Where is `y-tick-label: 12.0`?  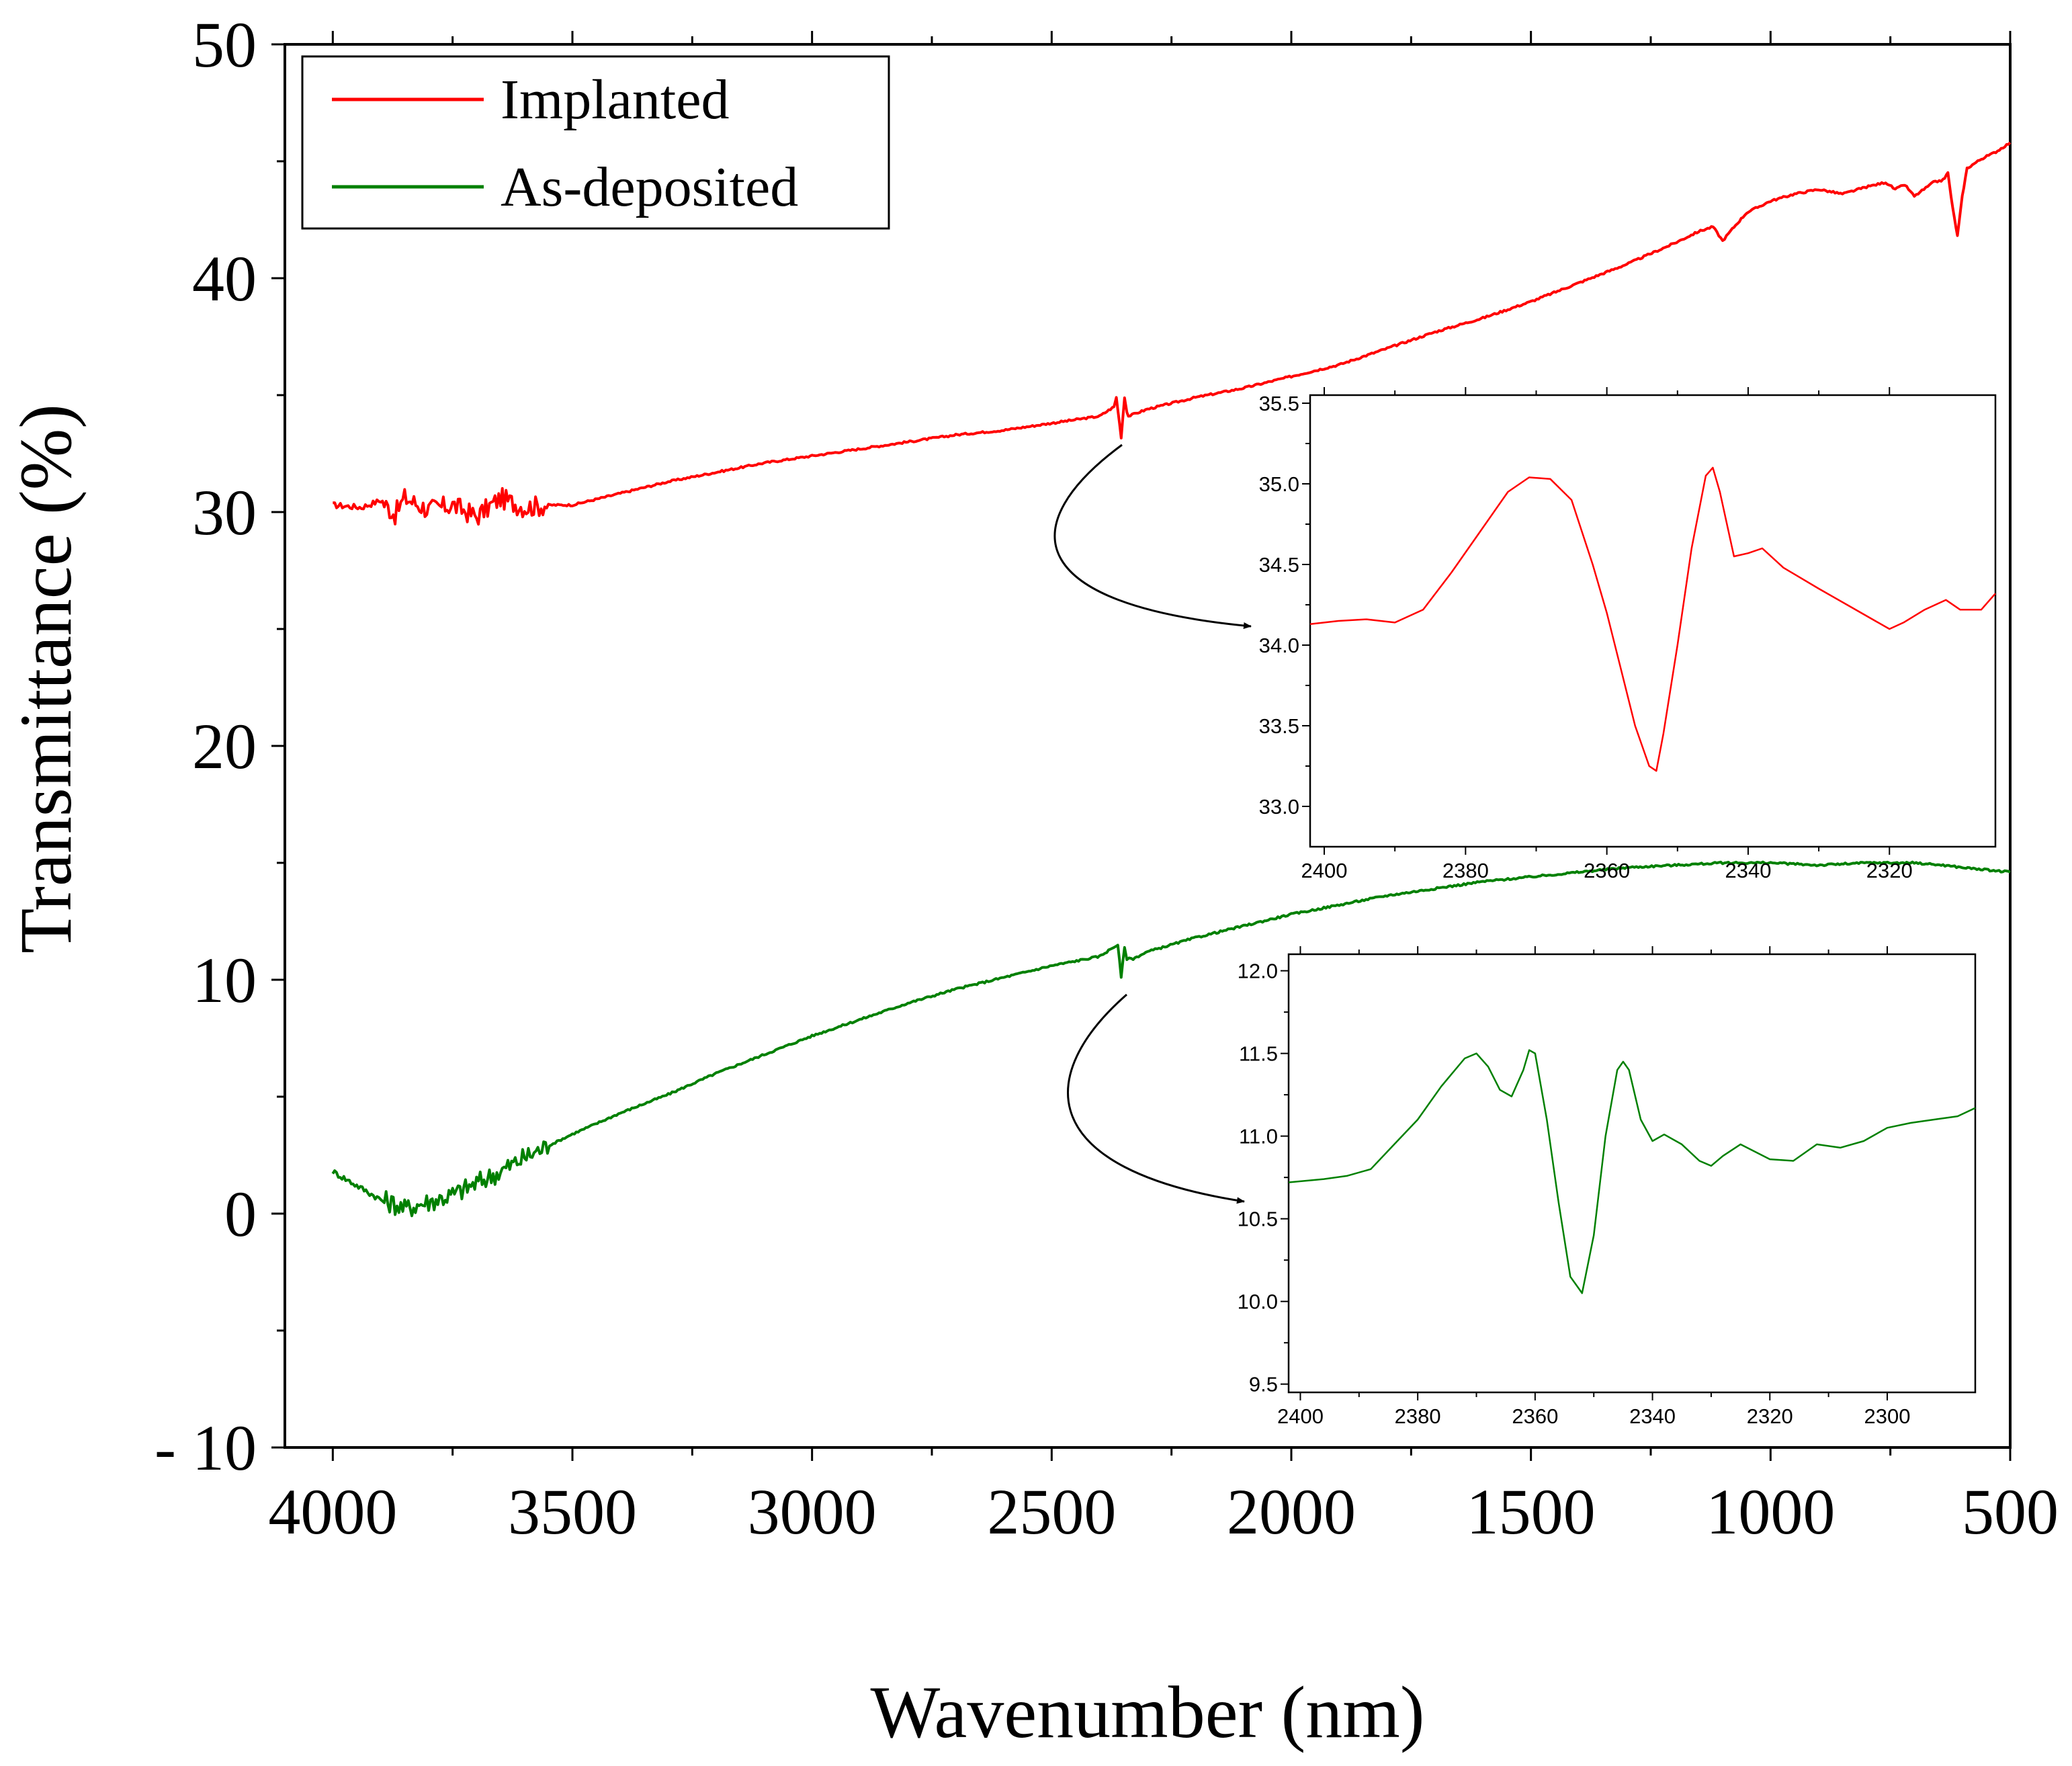
y-tick-label: 12.0 is located at coordinates (1258, 971).